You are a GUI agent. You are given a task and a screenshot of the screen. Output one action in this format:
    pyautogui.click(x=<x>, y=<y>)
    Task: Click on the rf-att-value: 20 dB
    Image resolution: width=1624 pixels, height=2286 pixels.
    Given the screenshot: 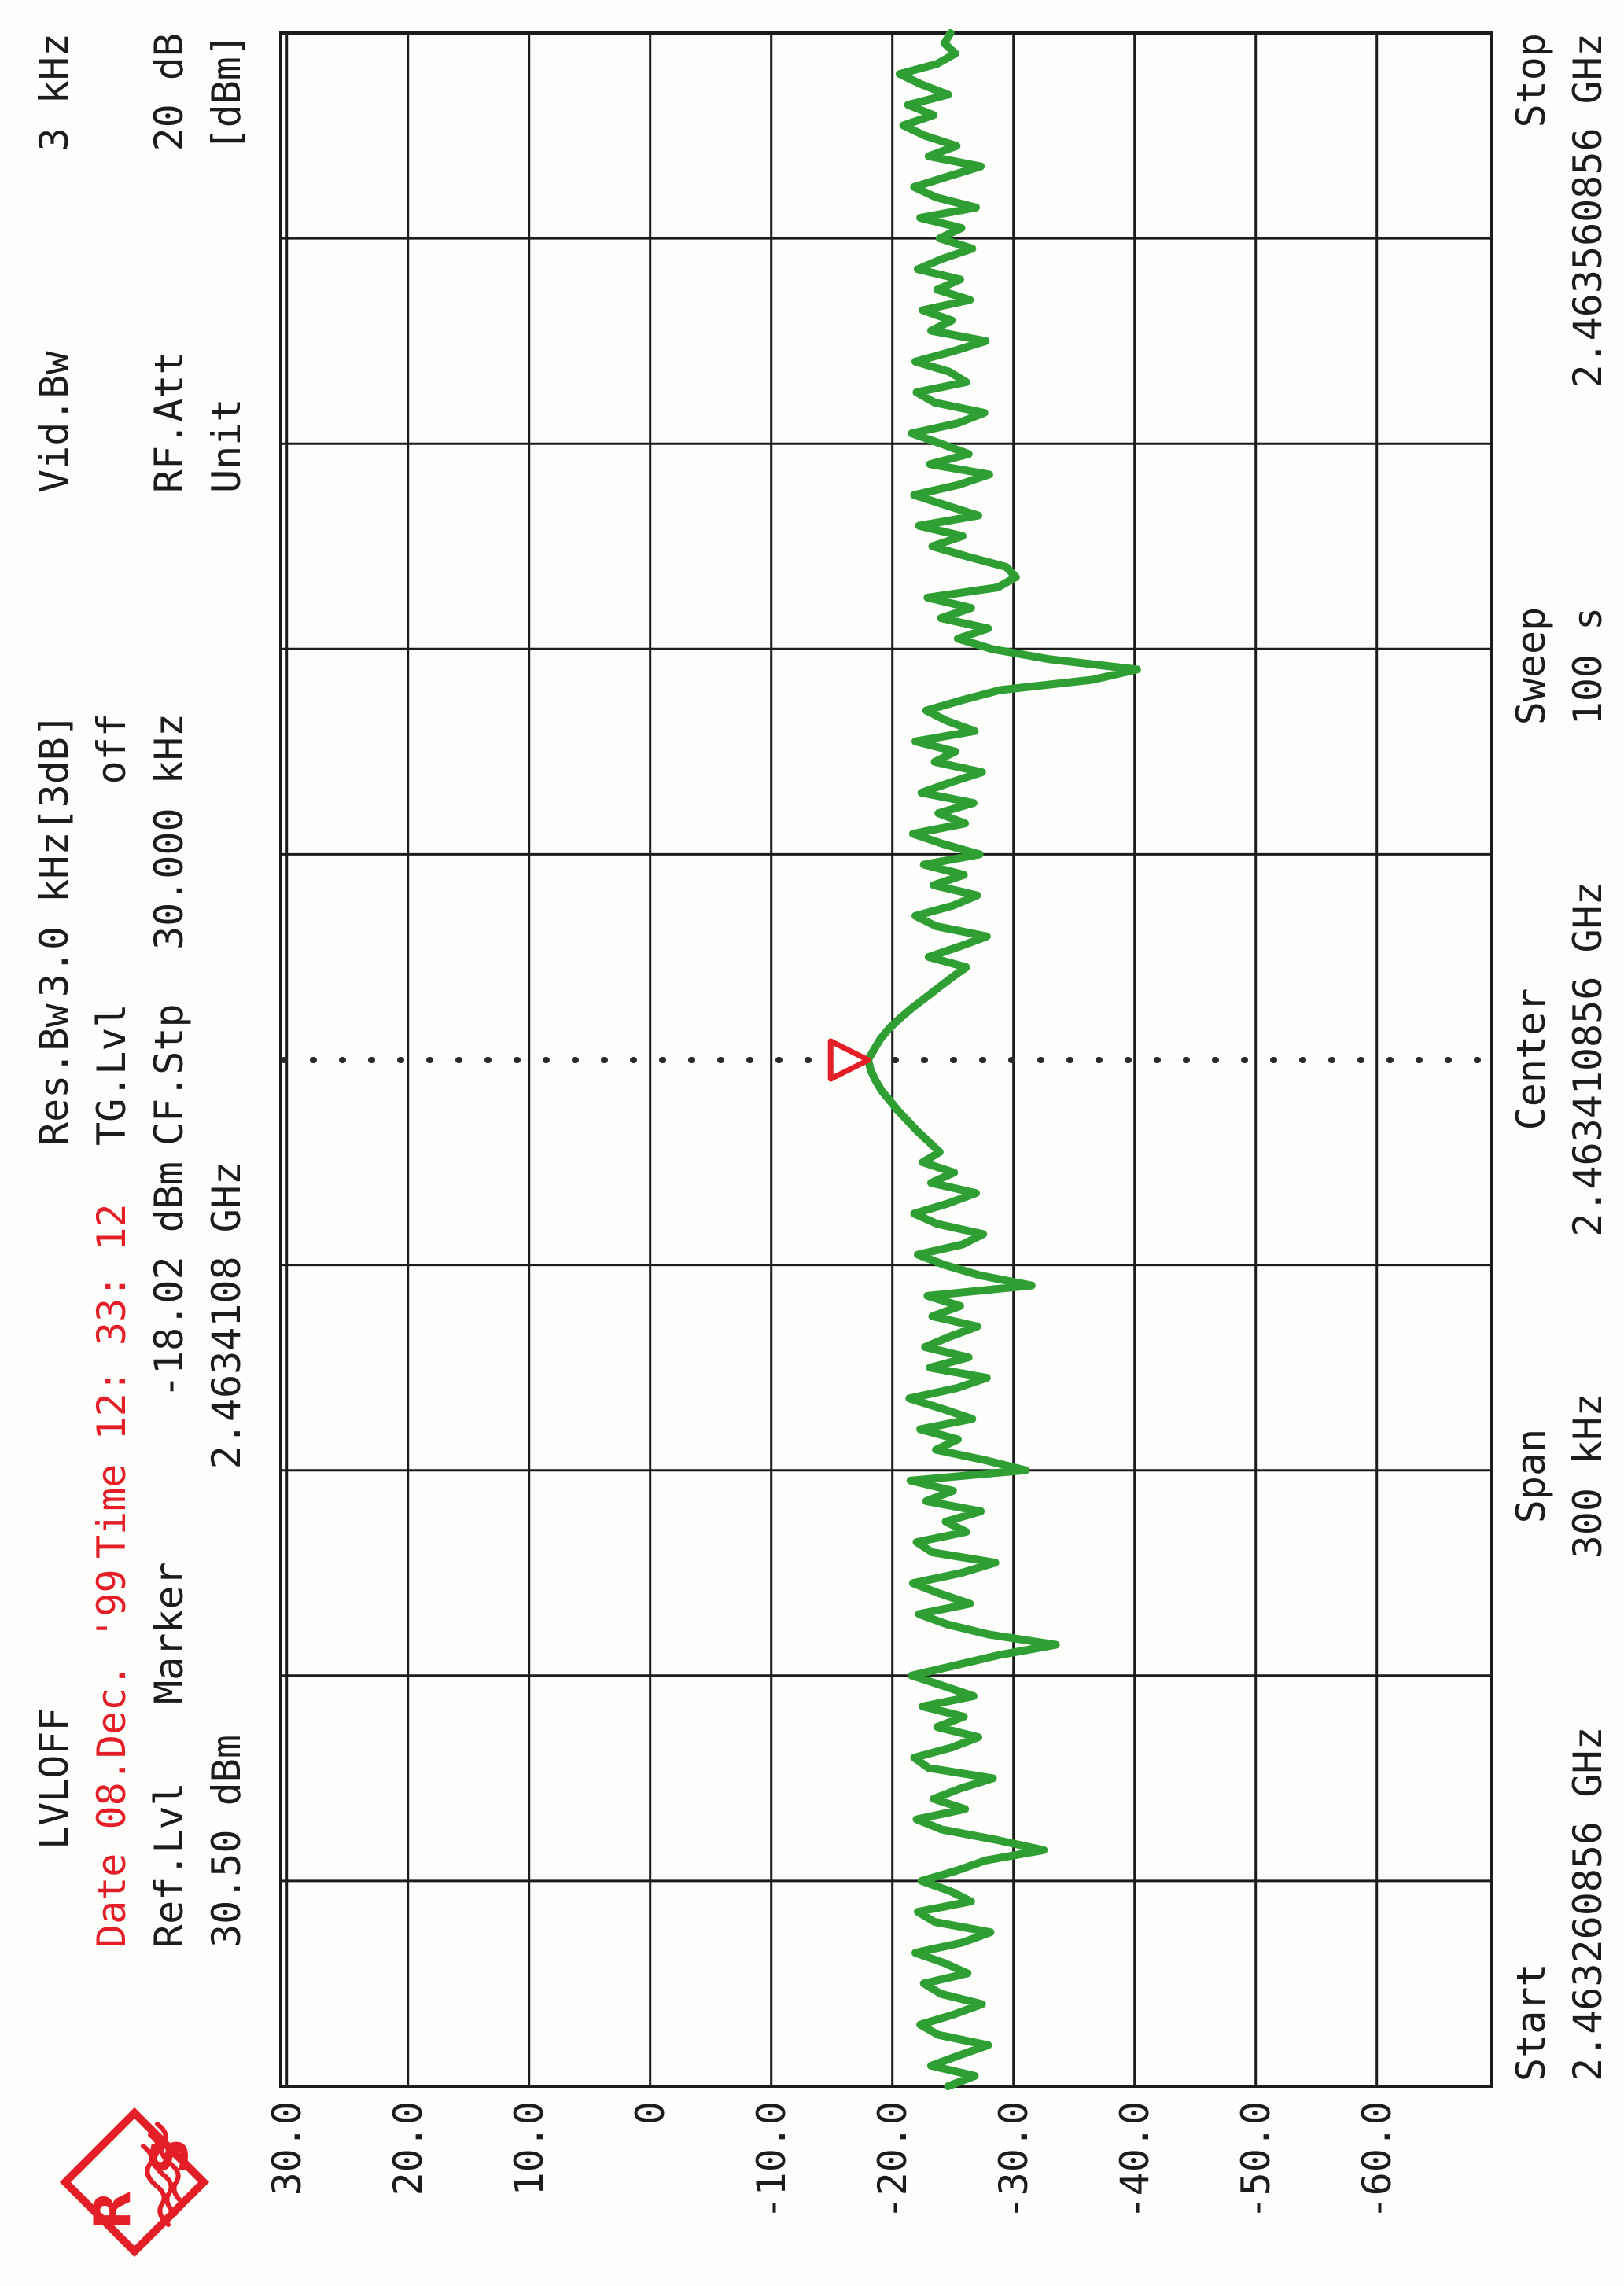 What is the action you would take?
    pyautogui.click(x=169, y=92)
    